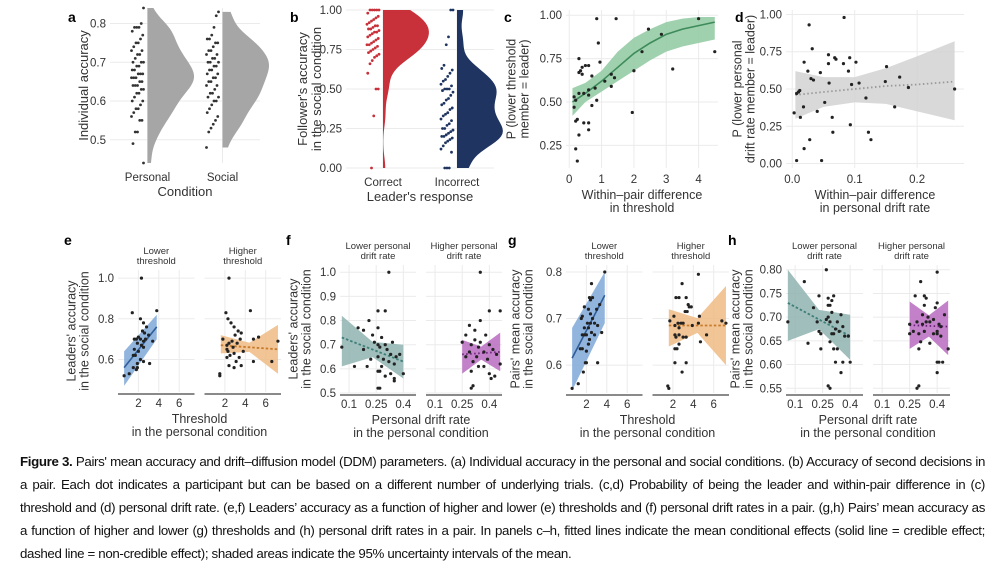  Describe the element at coordinates (875, 195) in the screenshot. I see `panel-d-xlabel: Within–pair difference` at that location.